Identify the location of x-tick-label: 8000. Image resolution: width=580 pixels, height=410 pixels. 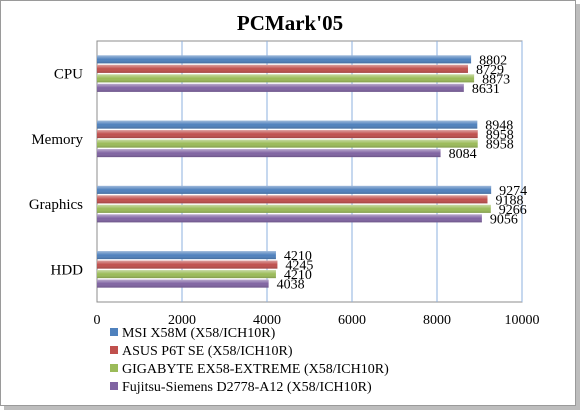
(437, 320).